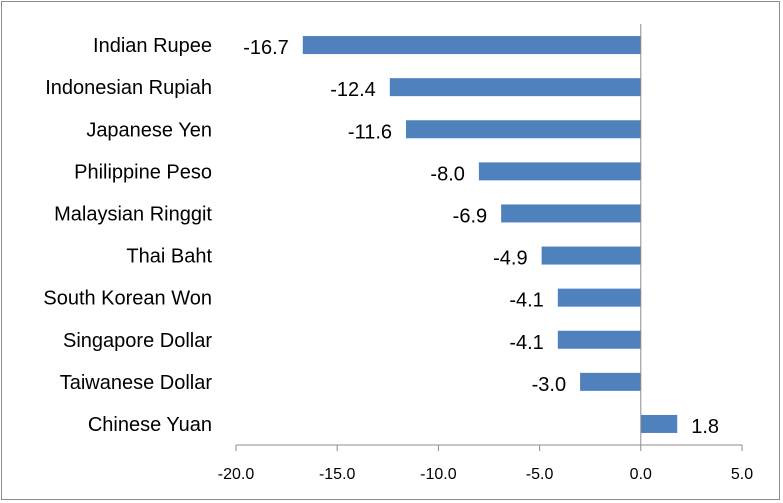  I want to click on data-label: -6.9, so click(470, 216).